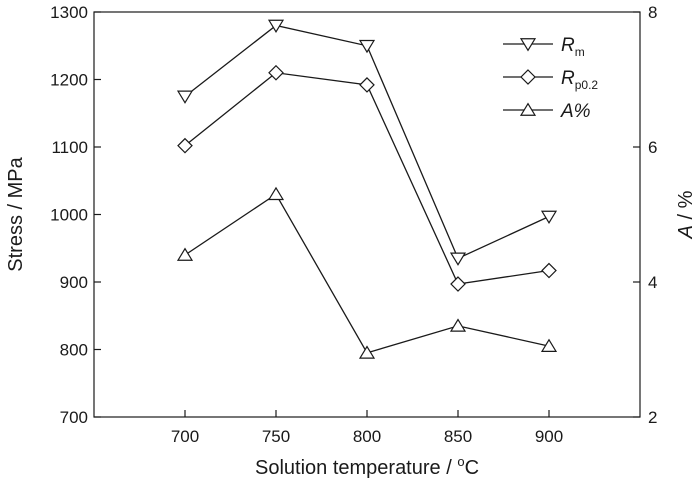 The width and height of the screenshot is (700, 488). I want to click on y-right-tick-label: 2, so click(652, 417).